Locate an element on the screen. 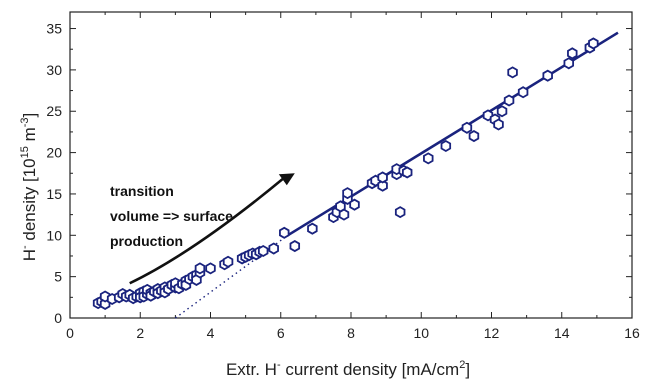 The image size is (665, 391). x-tick-label: 0 is located at coordinates (70, 333).